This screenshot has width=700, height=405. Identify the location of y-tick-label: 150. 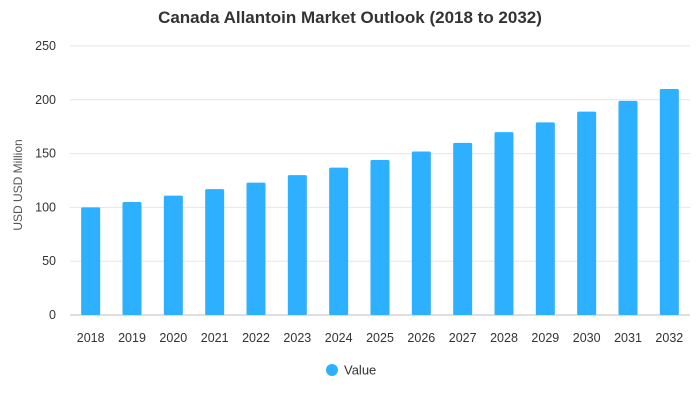
(45, 154).